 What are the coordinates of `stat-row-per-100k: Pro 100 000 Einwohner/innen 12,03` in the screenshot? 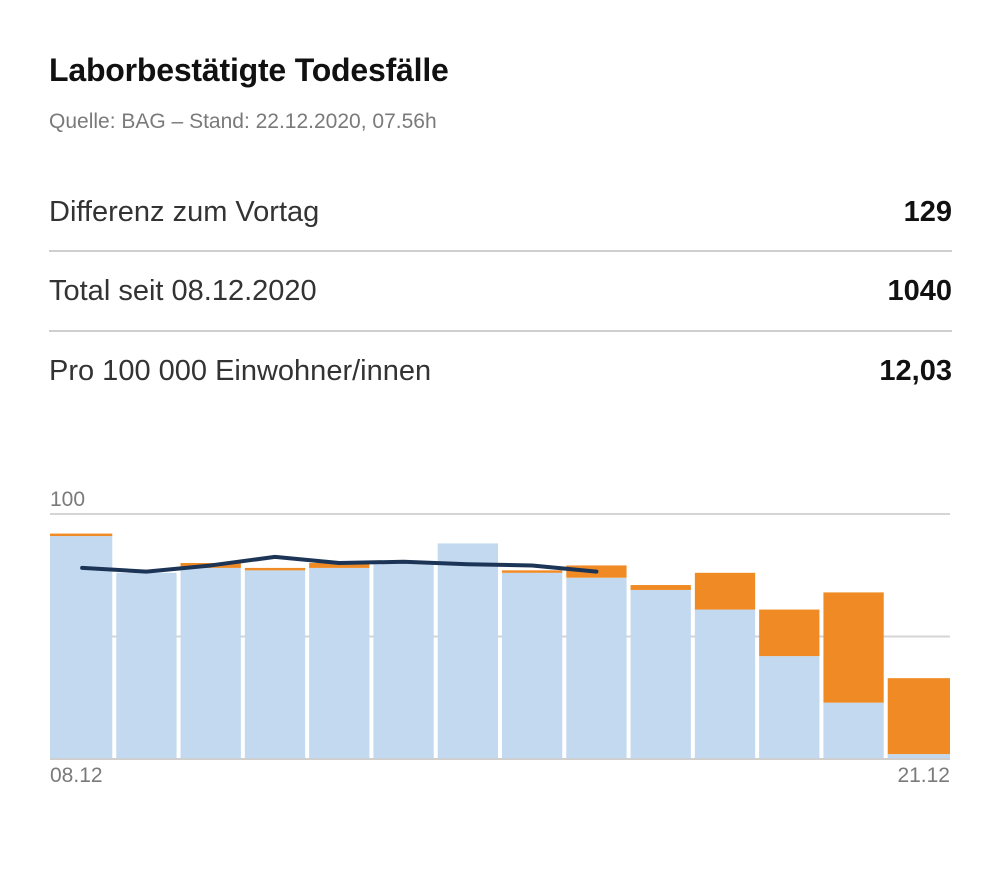 It's located at (500, 371).